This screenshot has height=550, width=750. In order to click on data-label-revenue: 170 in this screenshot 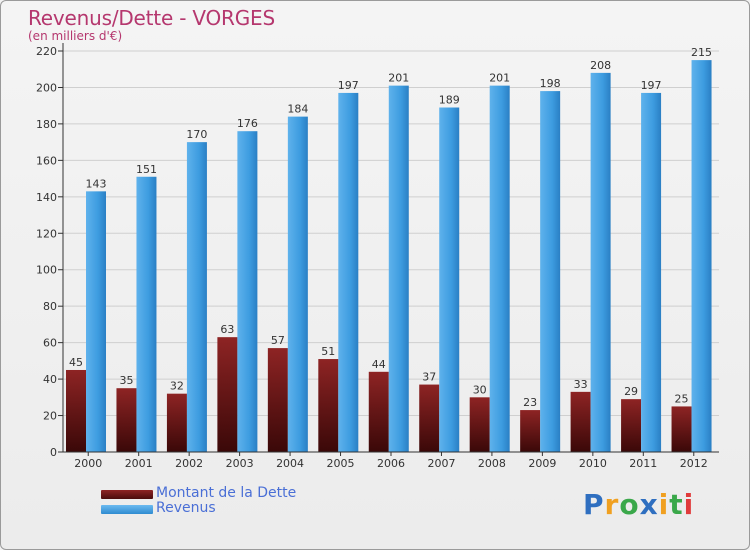, I will do `click(196, 134)`.